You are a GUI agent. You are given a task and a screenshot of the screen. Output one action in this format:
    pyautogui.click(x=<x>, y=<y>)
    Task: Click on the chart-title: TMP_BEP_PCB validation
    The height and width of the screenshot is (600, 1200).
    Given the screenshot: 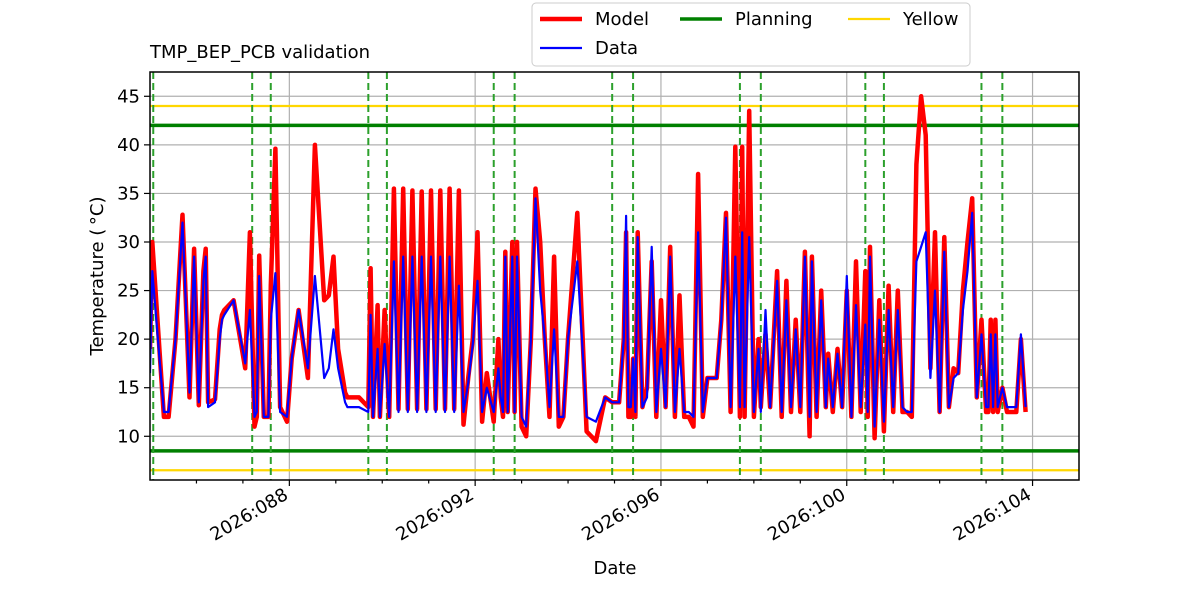 What is the action you would take?
    pyautogui.click(x=259, y=52)
    